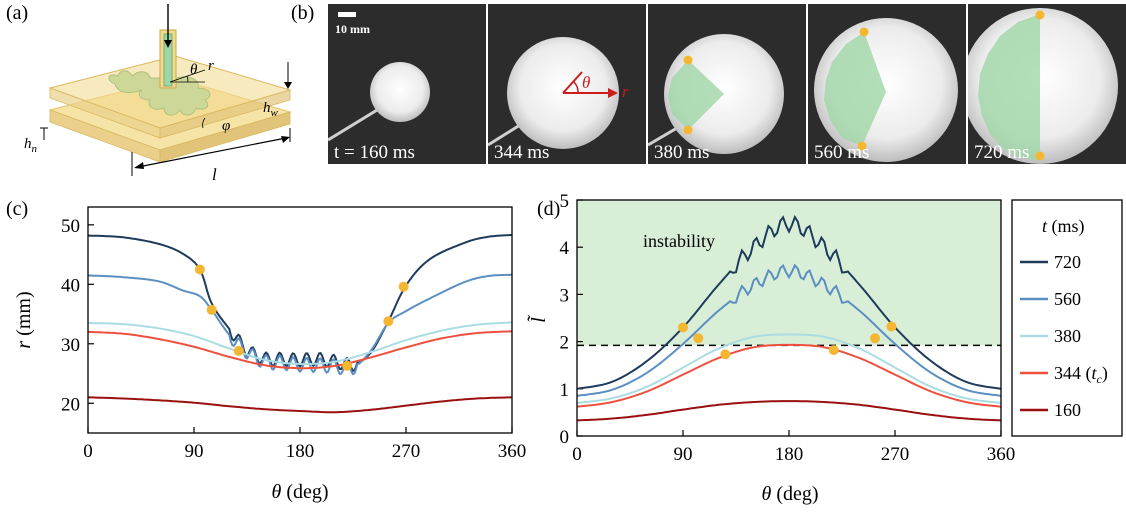  What do you see at coordinates (17, 209) in the screenshot?
I see `panel-label-c: (c)` at bounding box center [17, 209].